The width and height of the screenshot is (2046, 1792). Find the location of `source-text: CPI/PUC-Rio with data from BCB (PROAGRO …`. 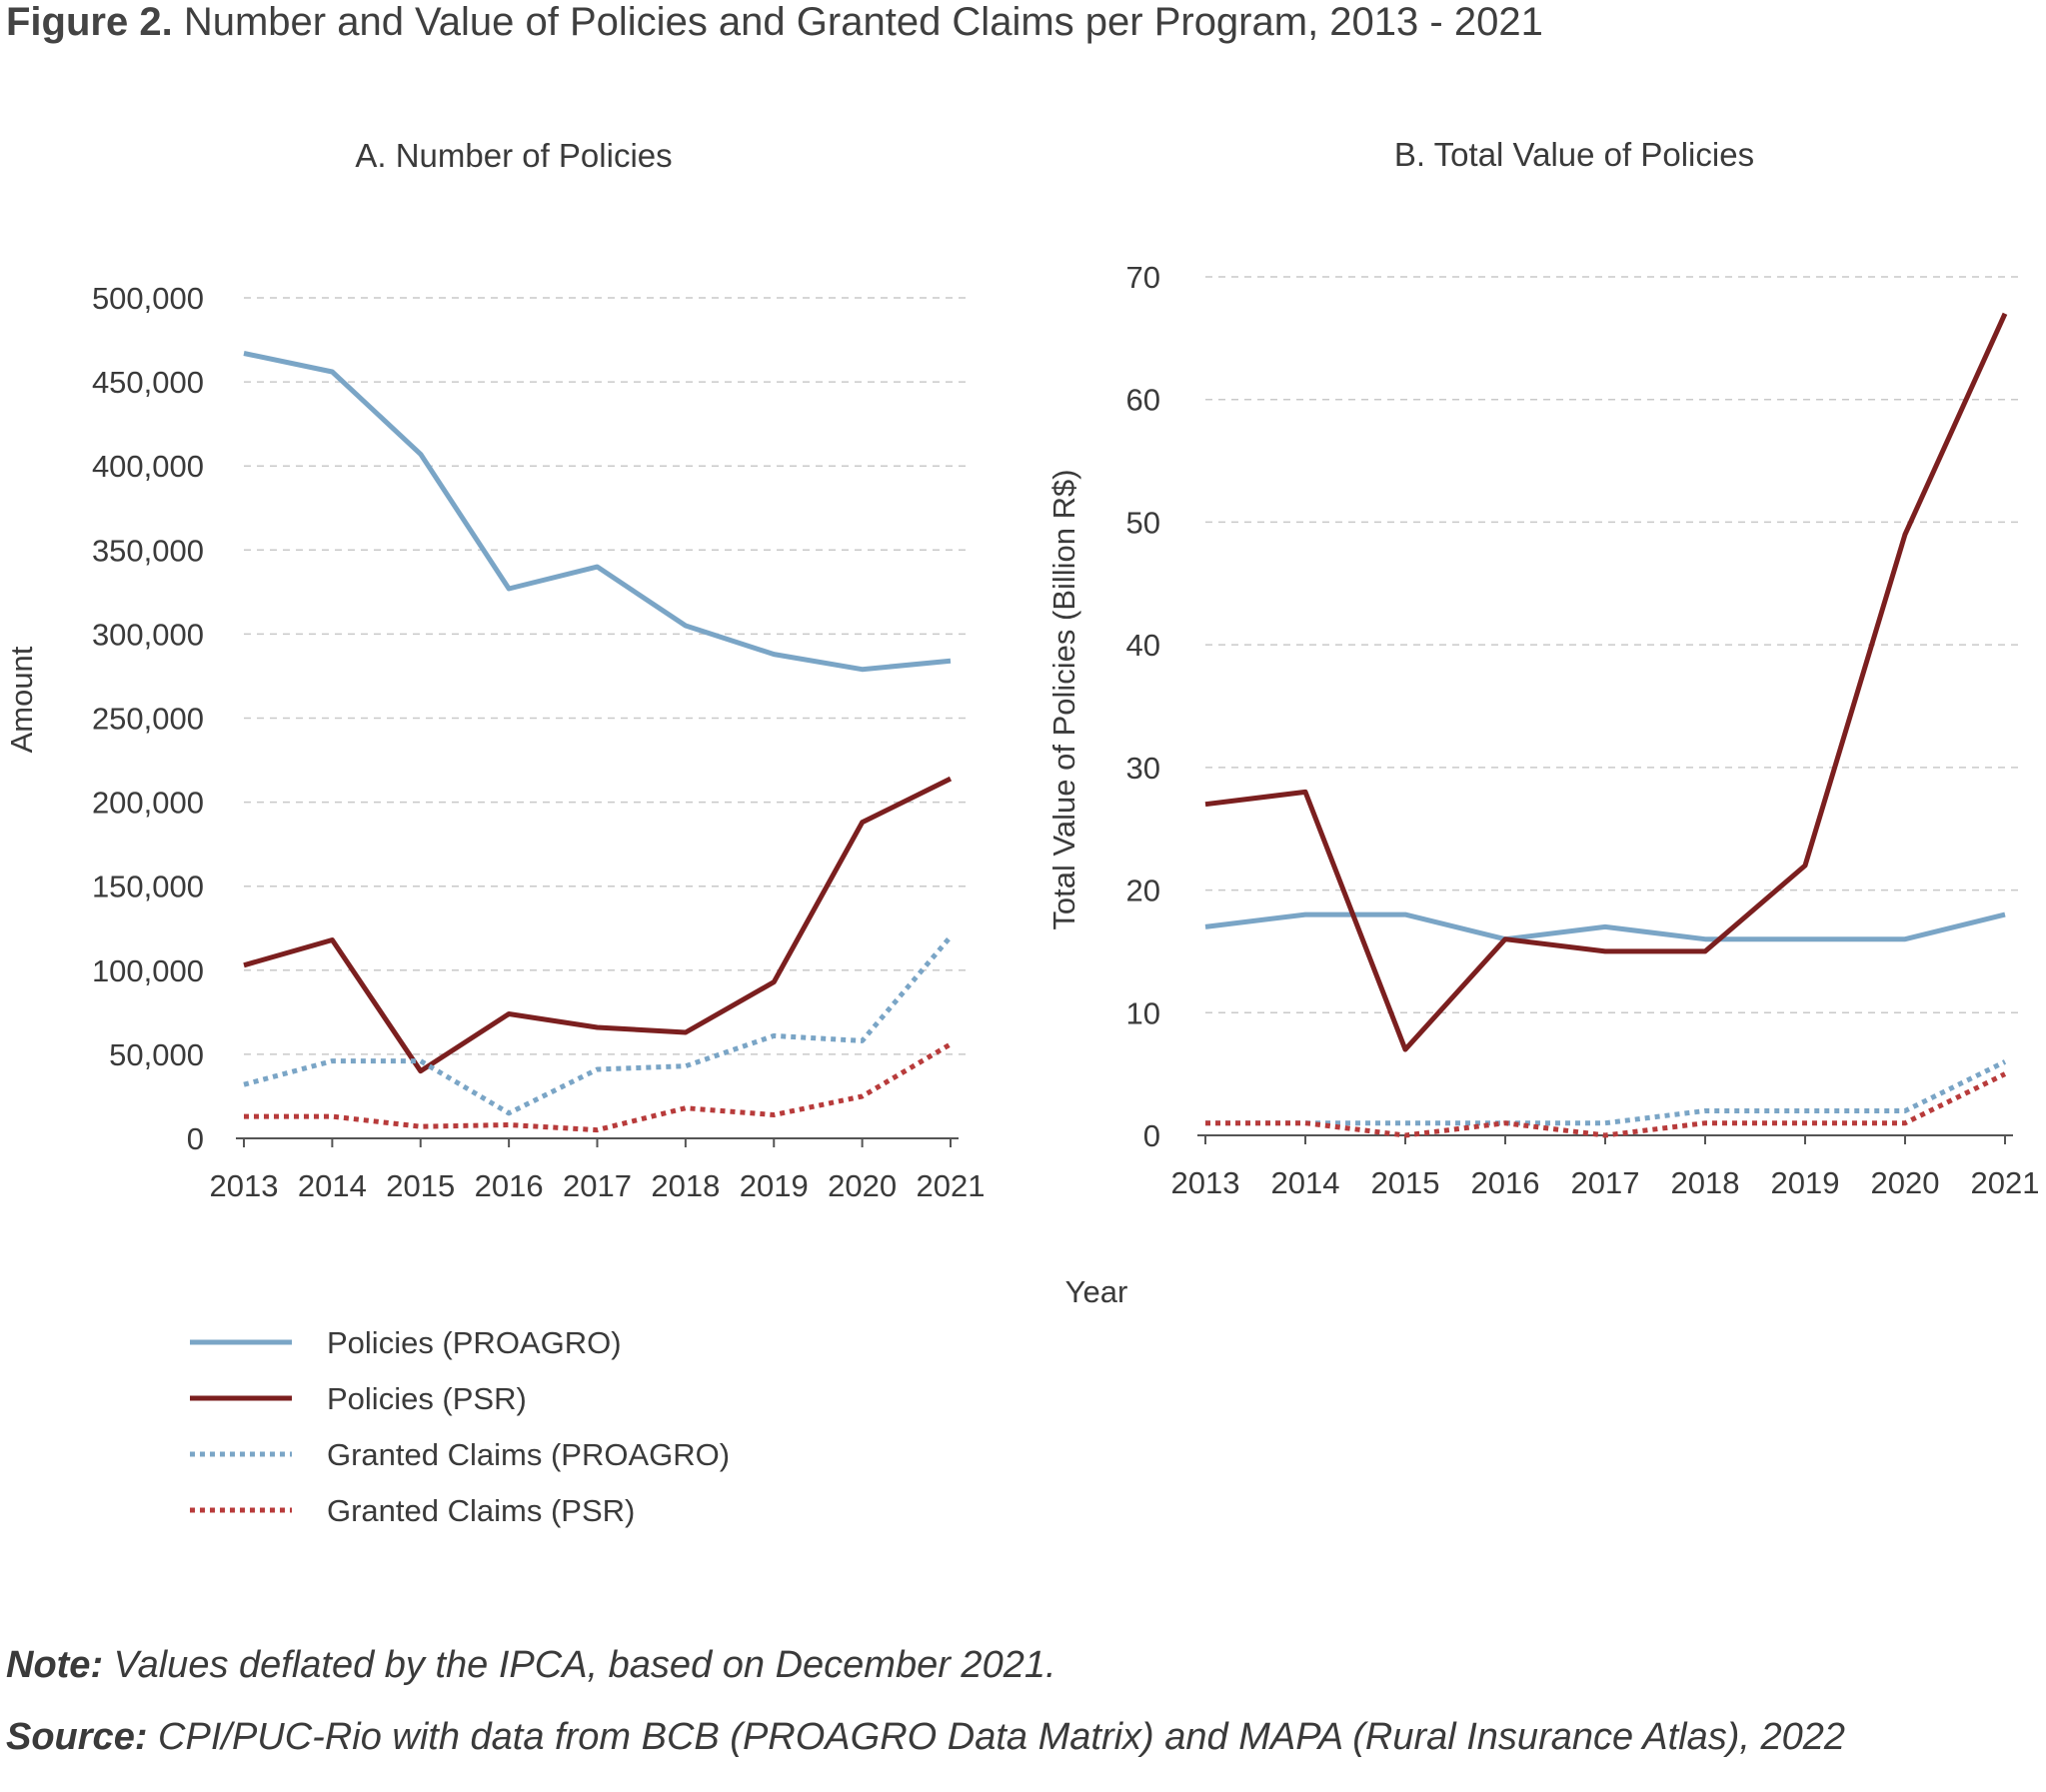

source-text: CPI/PUC-Rio with data from BCB (PROAGRO … is located at coordinates (996, 1737).